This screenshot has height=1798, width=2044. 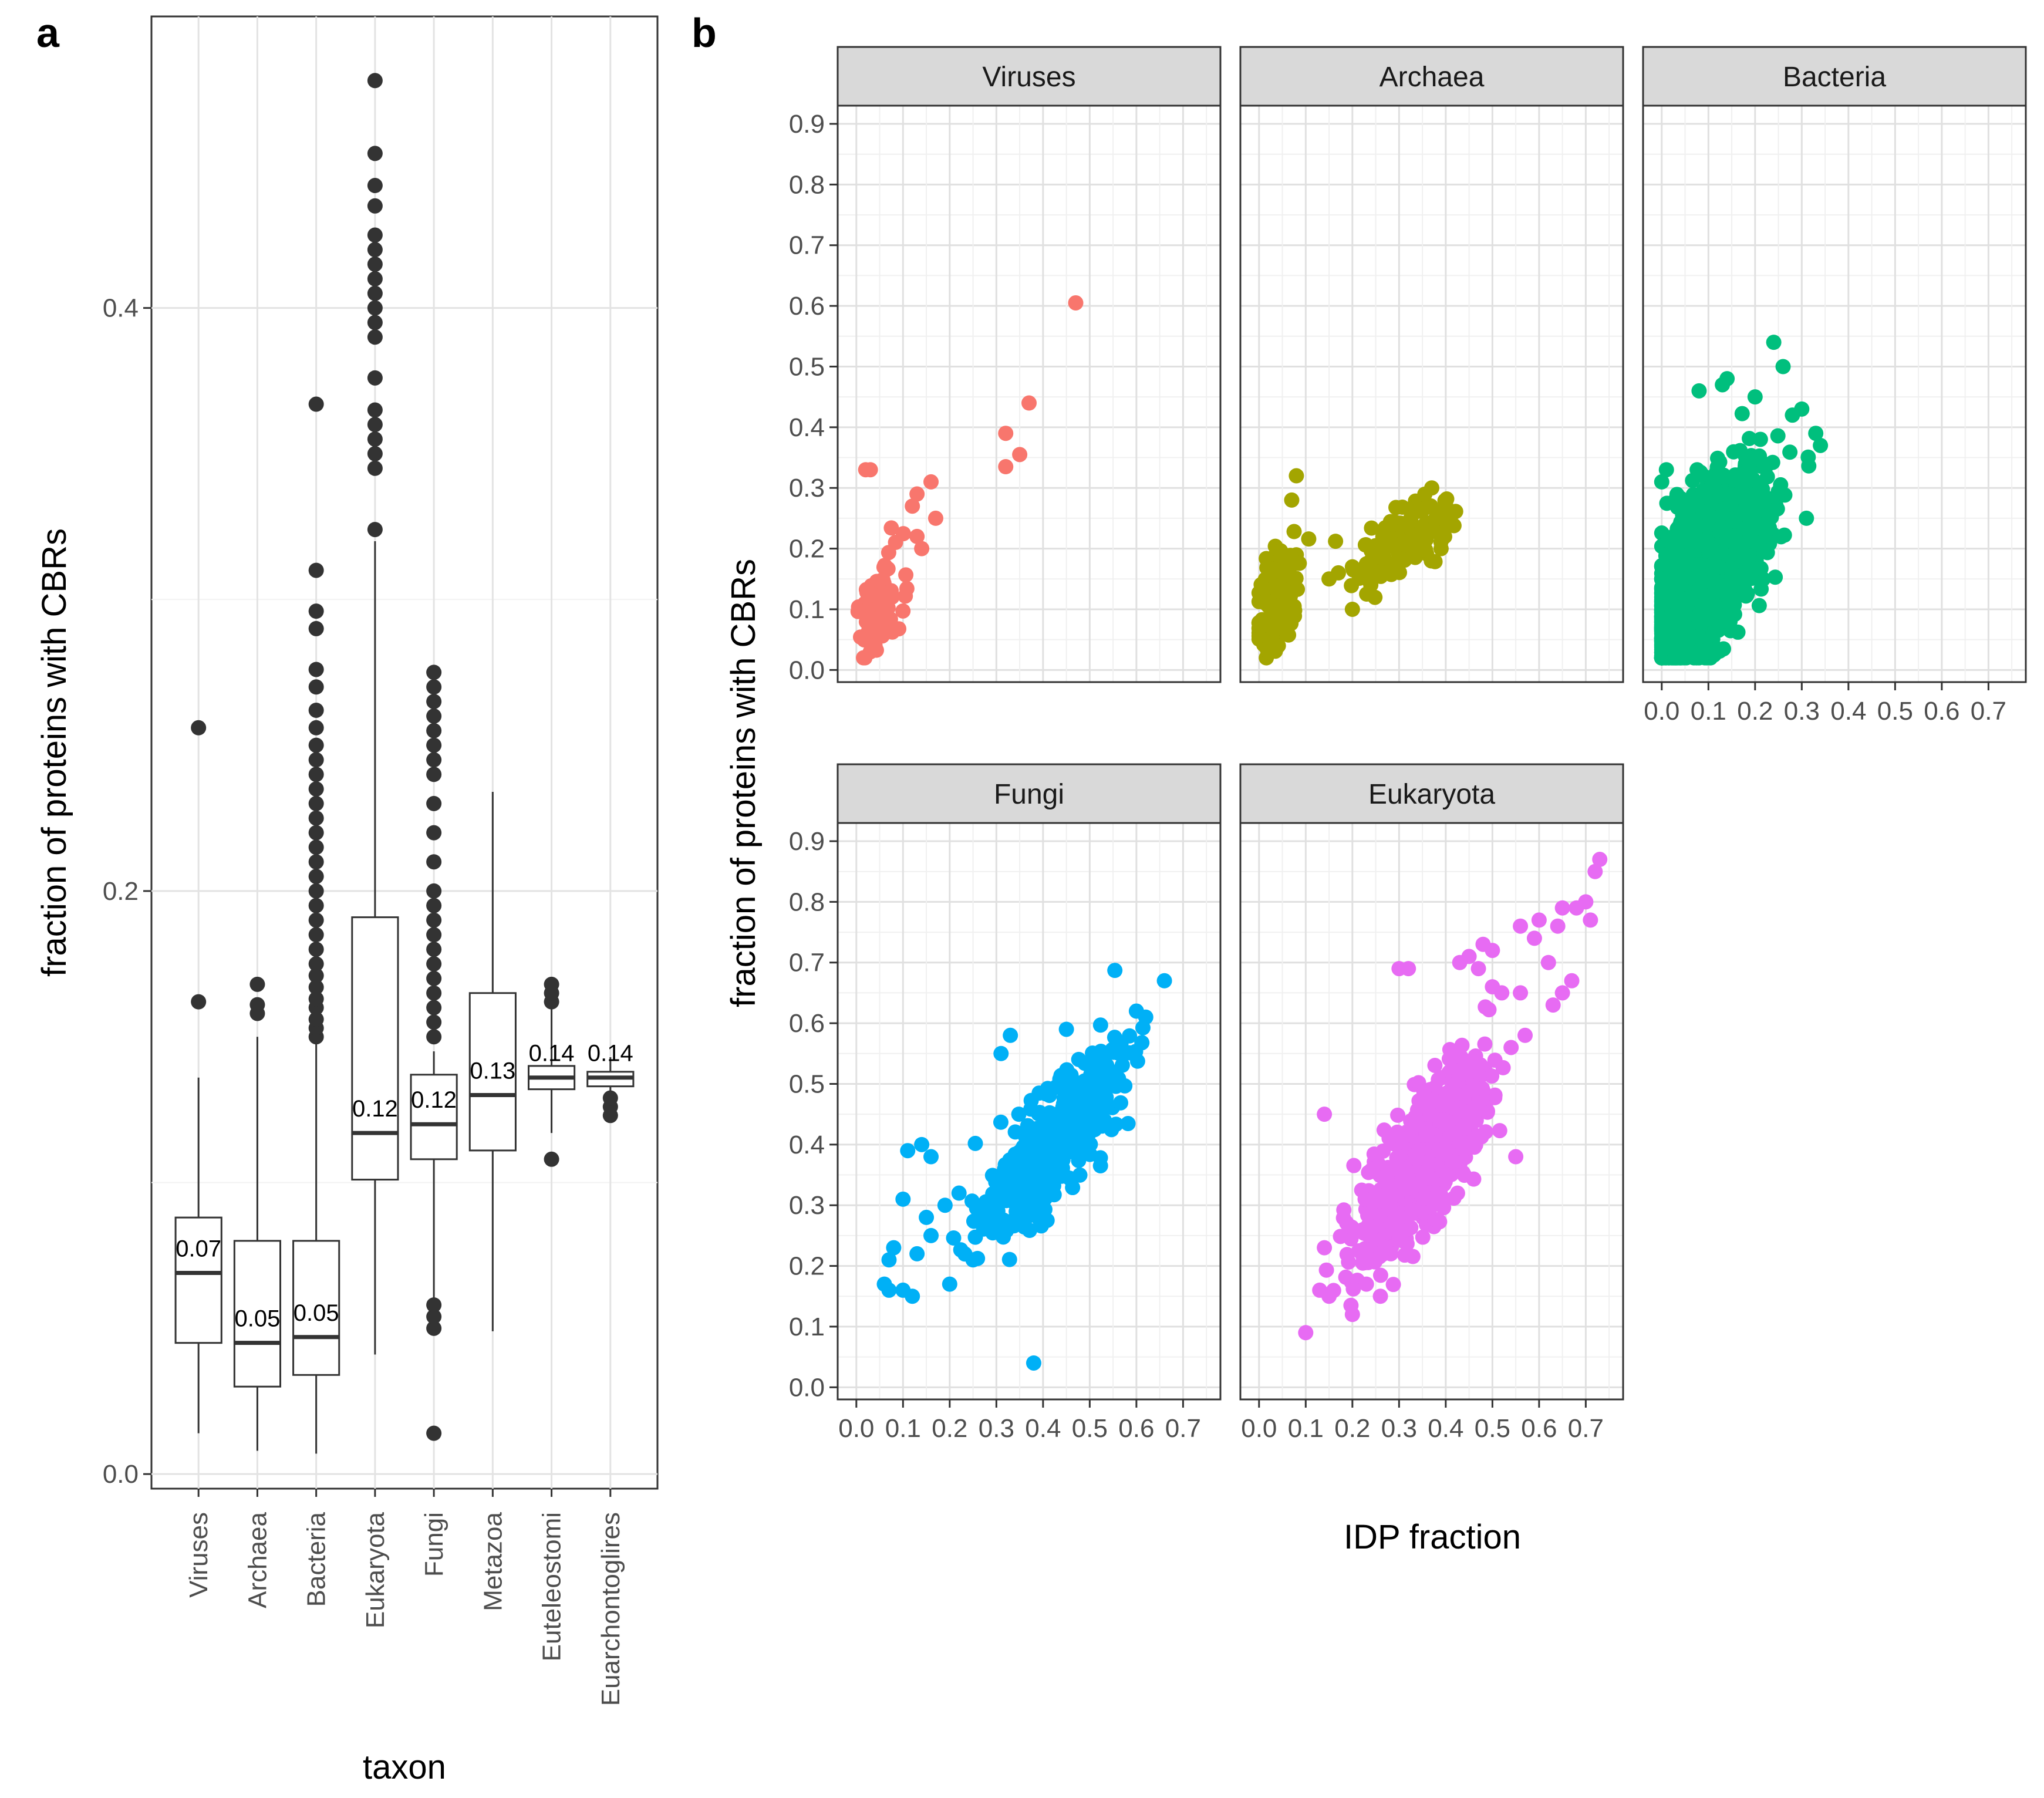 What do you see at coordinates (316, 925) in the screenshot?
I see `box-bacteria: 0.05` at bounding box center [316, 925].